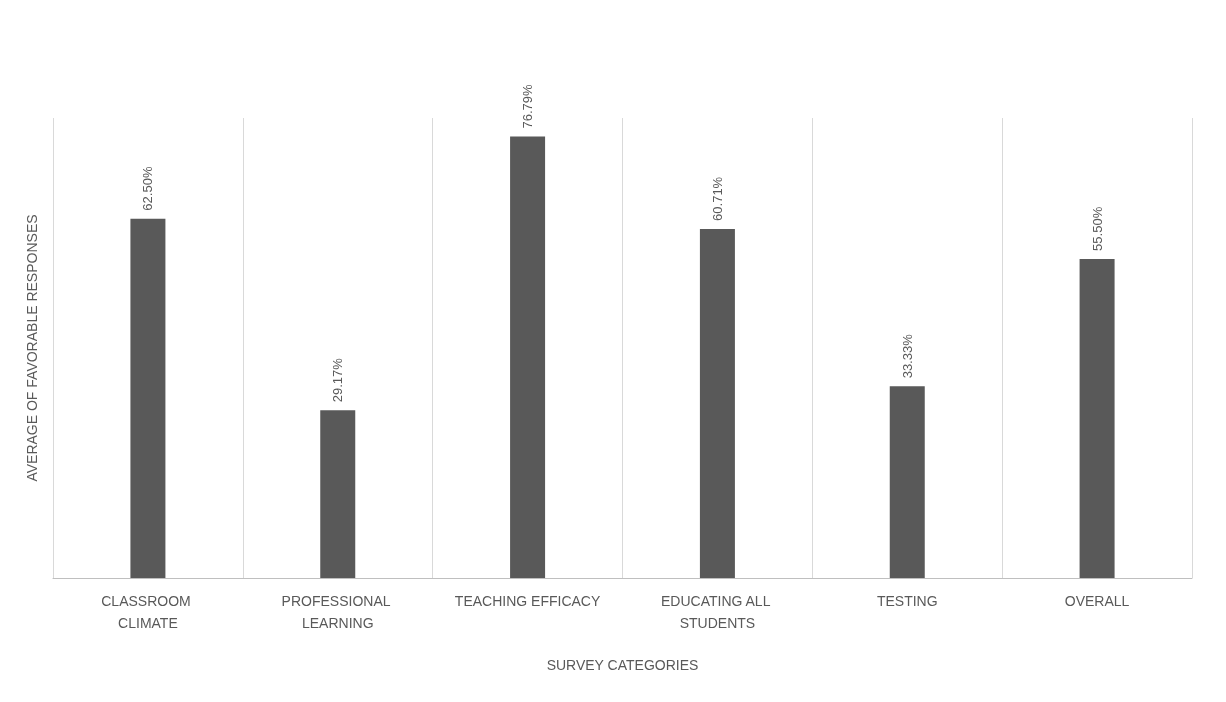 The image size is (1226, 702). Describe the element at coordinates (527, 601) in the screenshot. I see `x-tick-label: TEACHING EFFICACY` at that location.